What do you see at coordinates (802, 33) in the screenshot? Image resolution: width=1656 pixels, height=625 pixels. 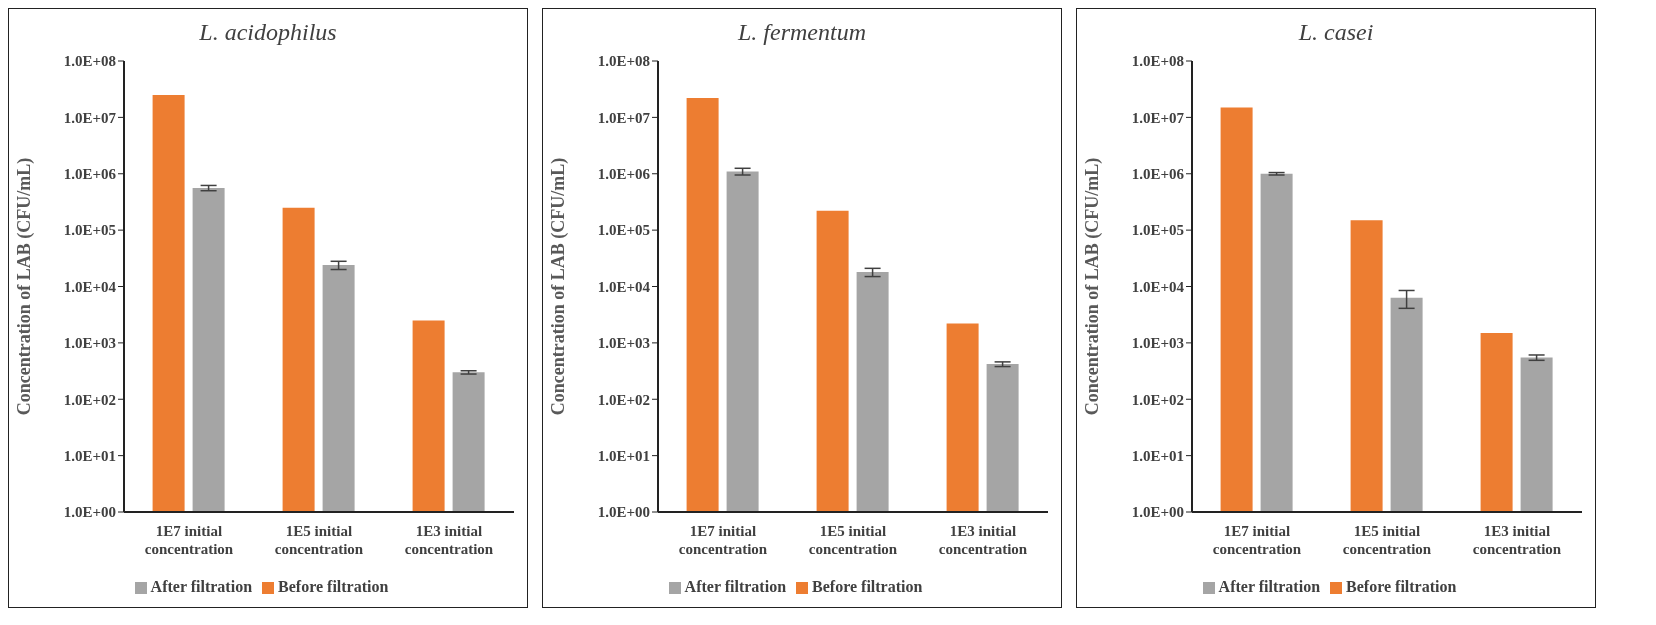 I see `chart-title: L. fermentum` at bounding box center [802, 33].